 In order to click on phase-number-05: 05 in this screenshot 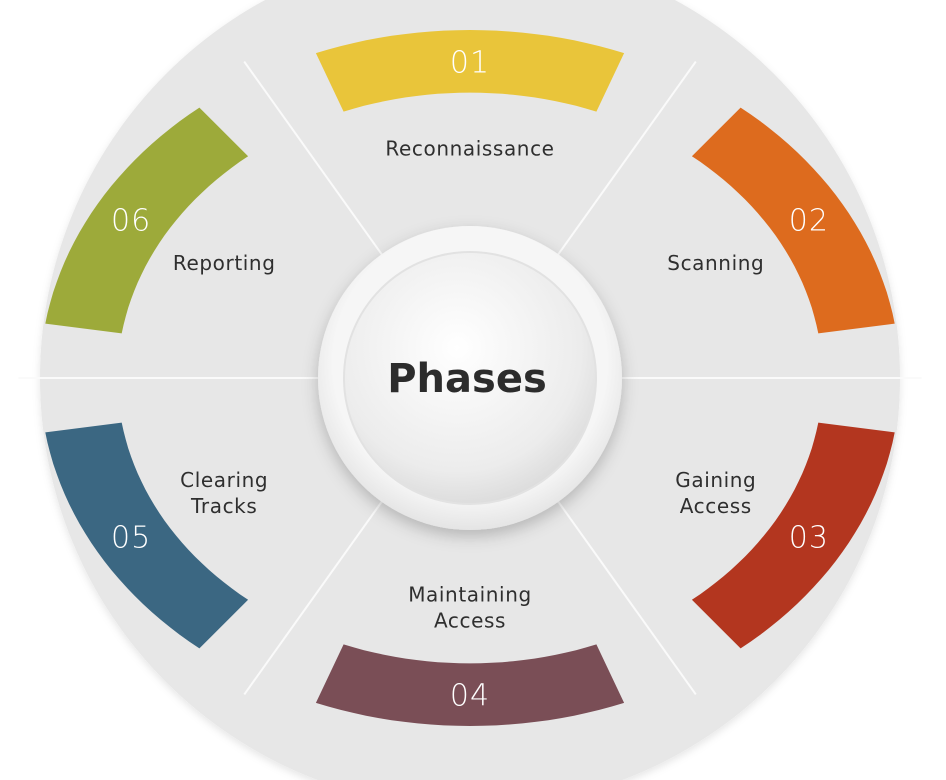, I will do `click(131, 537)`.